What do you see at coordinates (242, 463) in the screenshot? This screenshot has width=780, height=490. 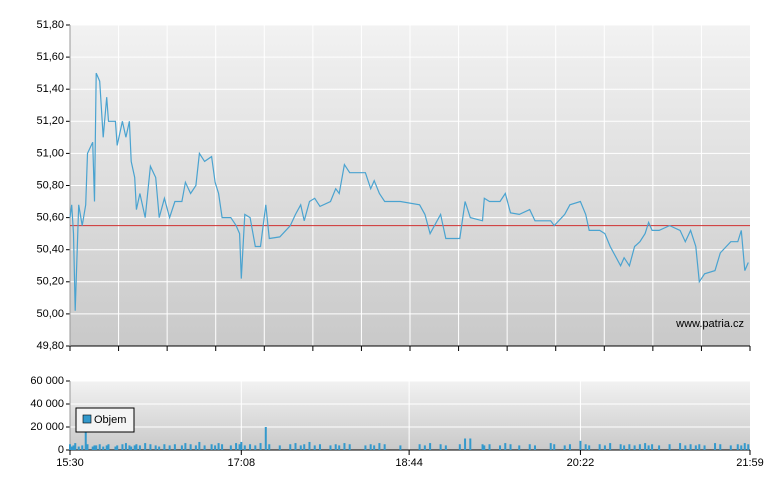 I see `x-tick-label: 17:08` at bounding box center [242, 463].